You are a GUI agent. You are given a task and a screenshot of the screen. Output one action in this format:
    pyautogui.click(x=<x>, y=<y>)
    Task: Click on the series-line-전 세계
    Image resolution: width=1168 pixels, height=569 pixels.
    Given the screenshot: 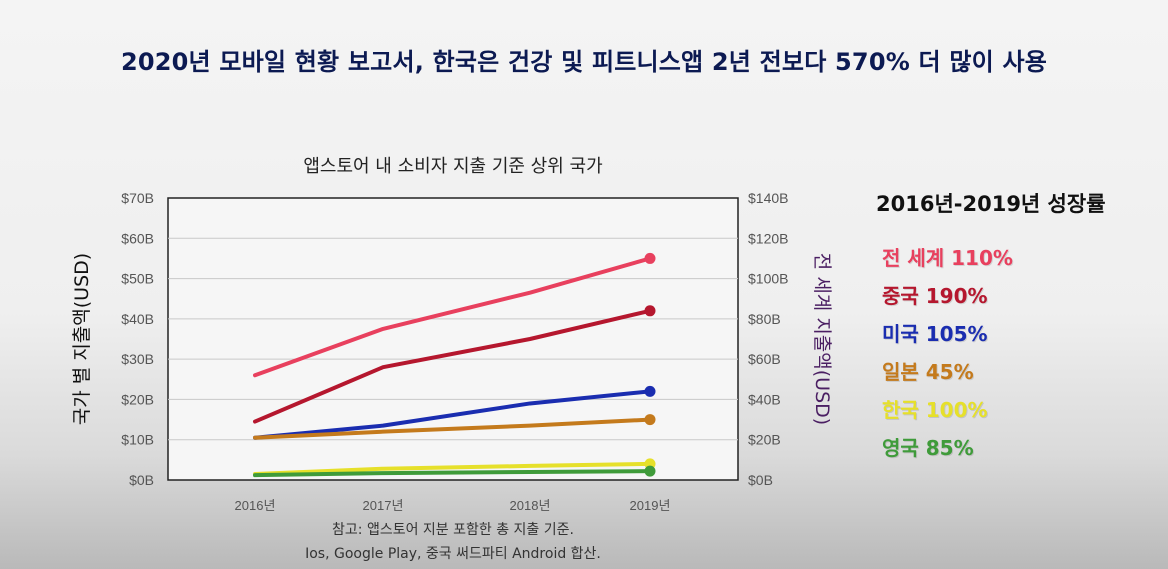 What is the action you would take?
    pyautogui.click(x=452, y=317)
    